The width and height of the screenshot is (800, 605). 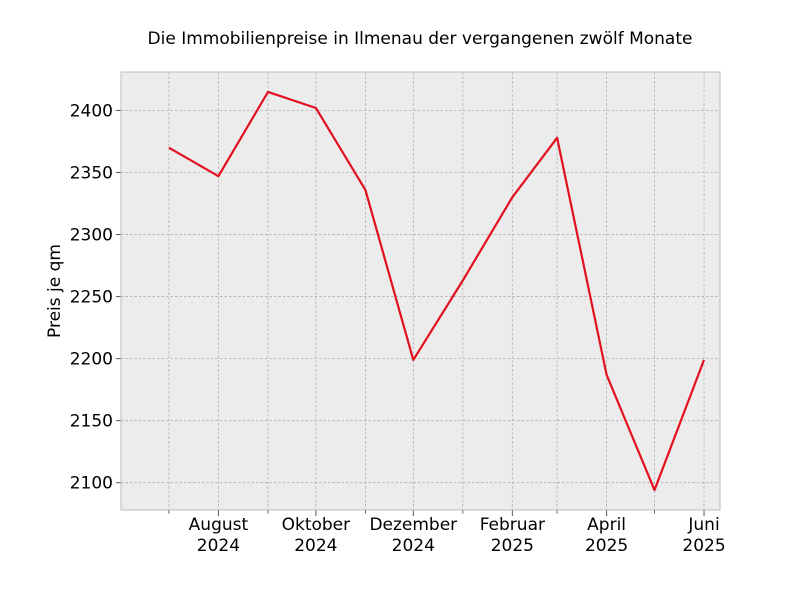 I want to click on y-tick-label: 2200, so click(x=91, y=360).